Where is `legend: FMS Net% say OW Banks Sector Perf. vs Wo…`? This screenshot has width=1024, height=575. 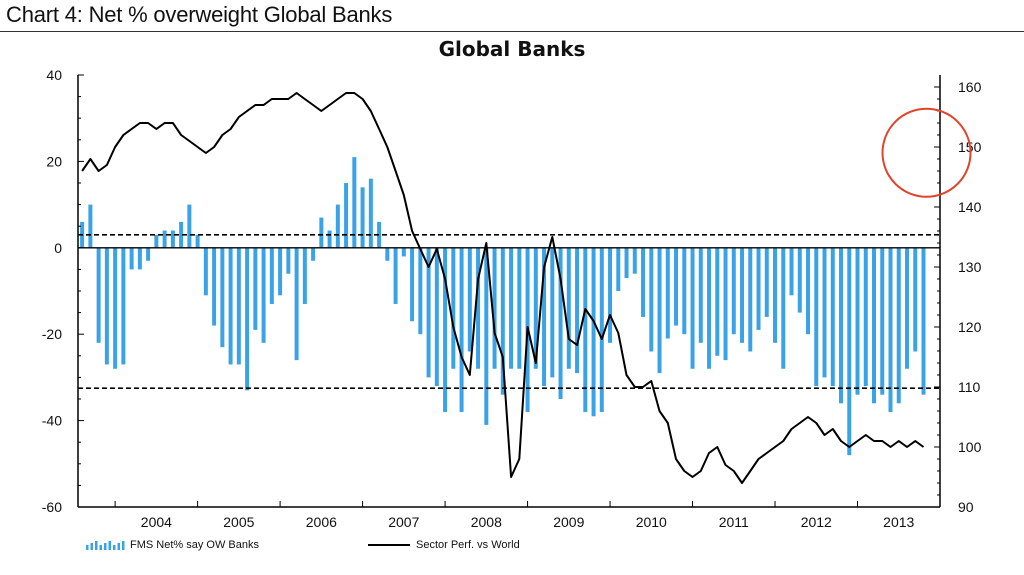 legend: FMS Net% say OW Banks Sector Perf. vs Wo… is located at coordinates (303, 545).